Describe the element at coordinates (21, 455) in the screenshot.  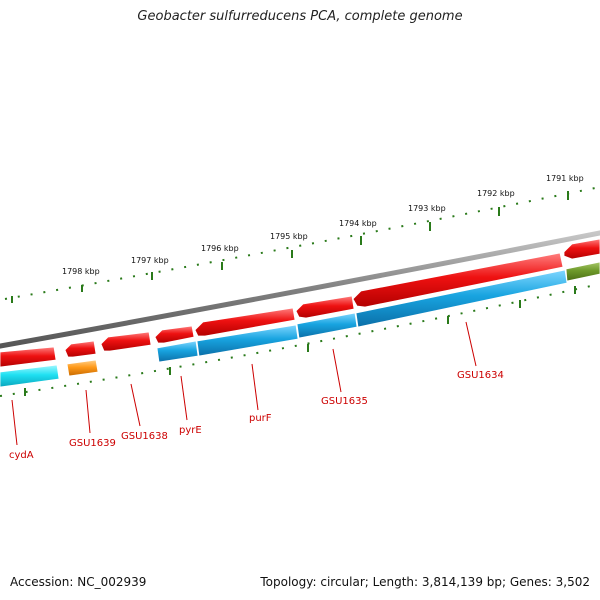
I see `gene-label-cyda: cydA` at that location.